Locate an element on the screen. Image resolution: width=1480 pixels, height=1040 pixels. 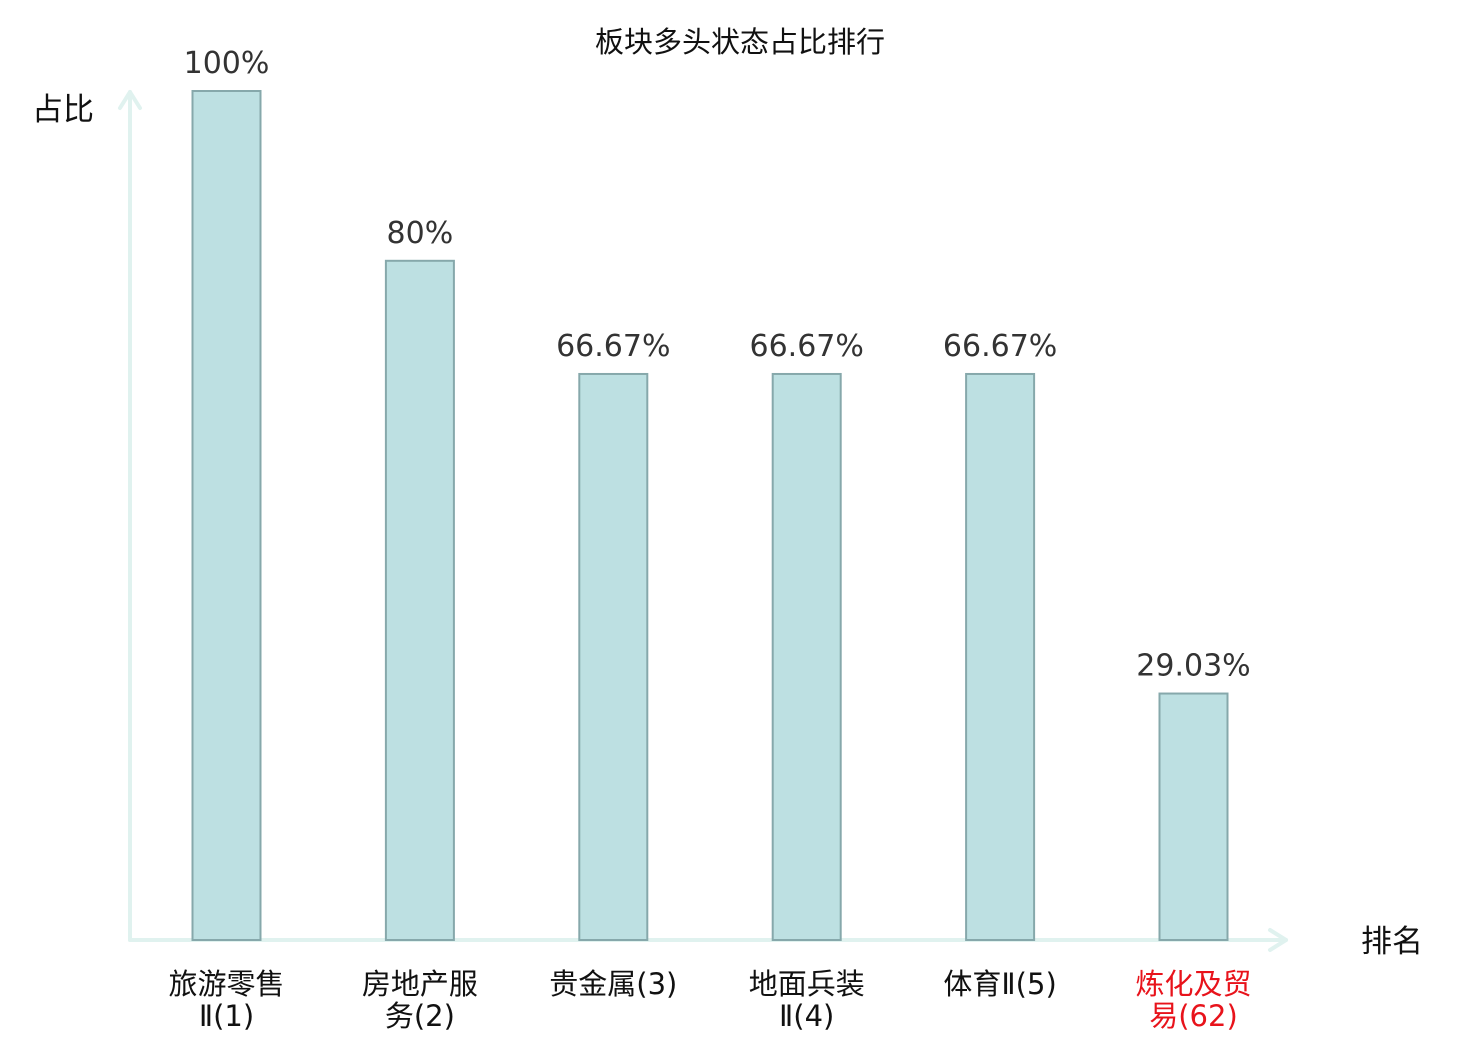
category-label: 贵金属(3) is located at coordinates (613, 984).